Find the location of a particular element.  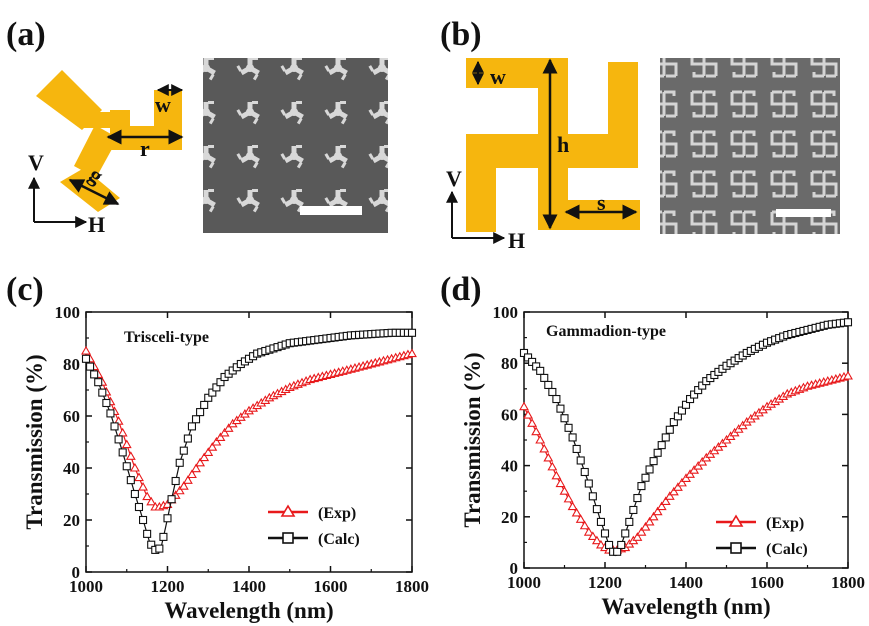

axis-v-label-b: V is located at coordinates (454, 178).